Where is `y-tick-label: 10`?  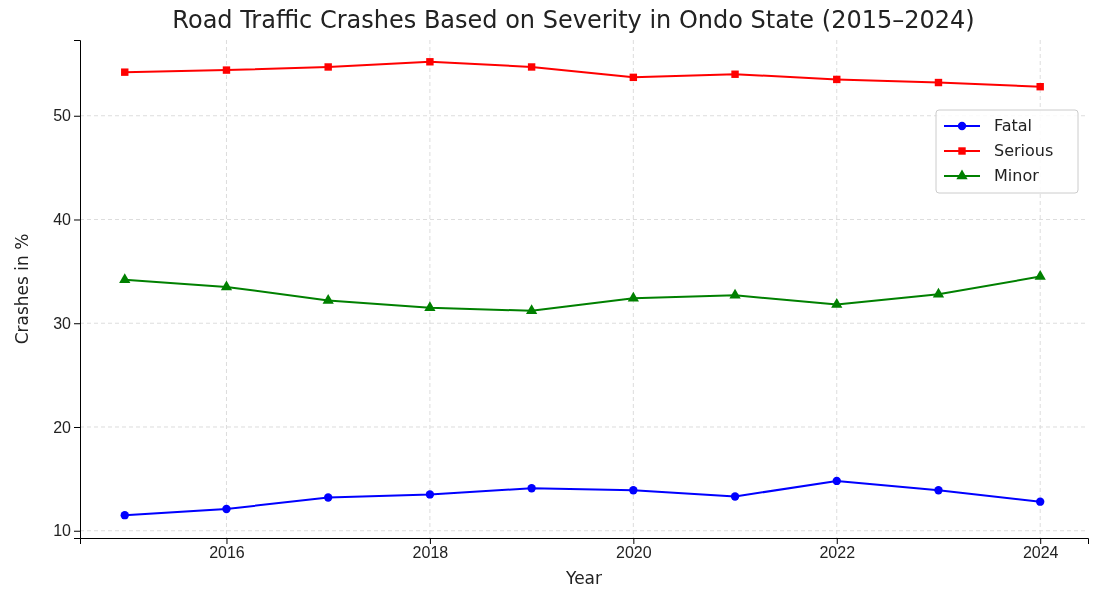 y-tick-label: 10 is located at coordinates (62, 531).